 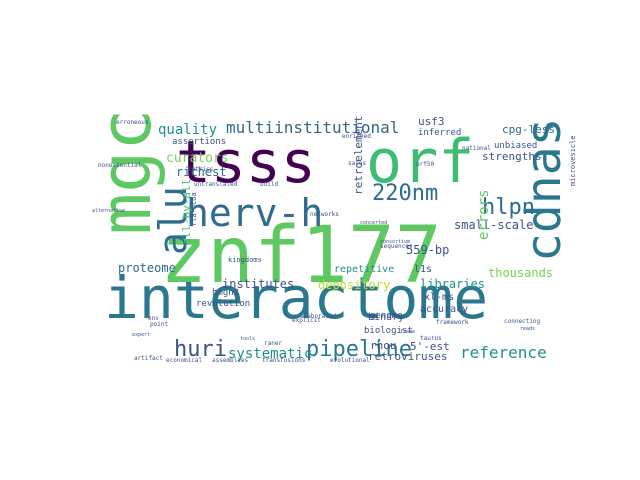 I want to click on cloud-word: unbiased, so click(x=515, y=146).